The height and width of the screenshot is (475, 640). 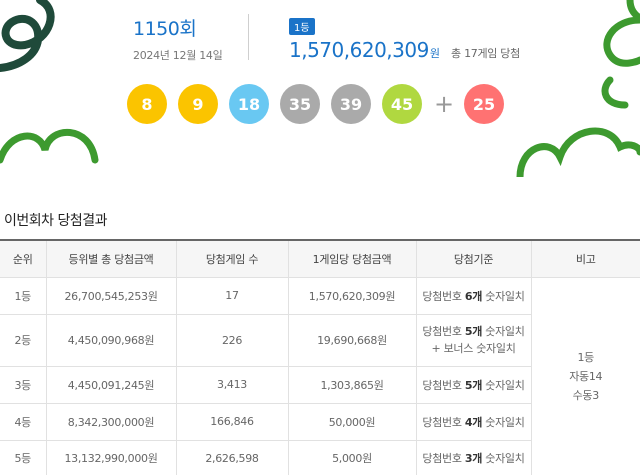 What do you see at coordinates (231, 340) in the screenshot?
I see `cell-games: 226` at bounding box center [231, 340].